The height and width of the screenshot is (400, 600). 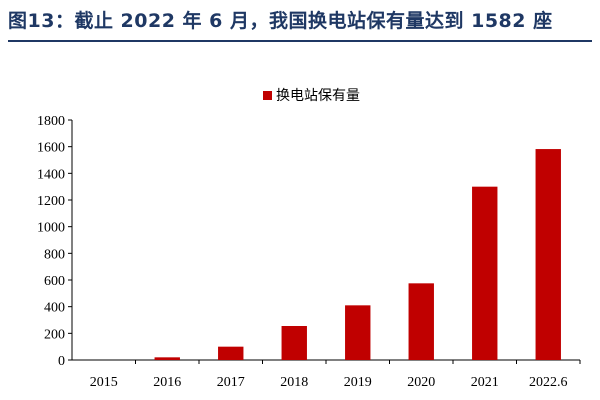 What do you see at coordinates (300, 41) in the screenshot?
I see `title-underline` at bounding box center [300, 41].